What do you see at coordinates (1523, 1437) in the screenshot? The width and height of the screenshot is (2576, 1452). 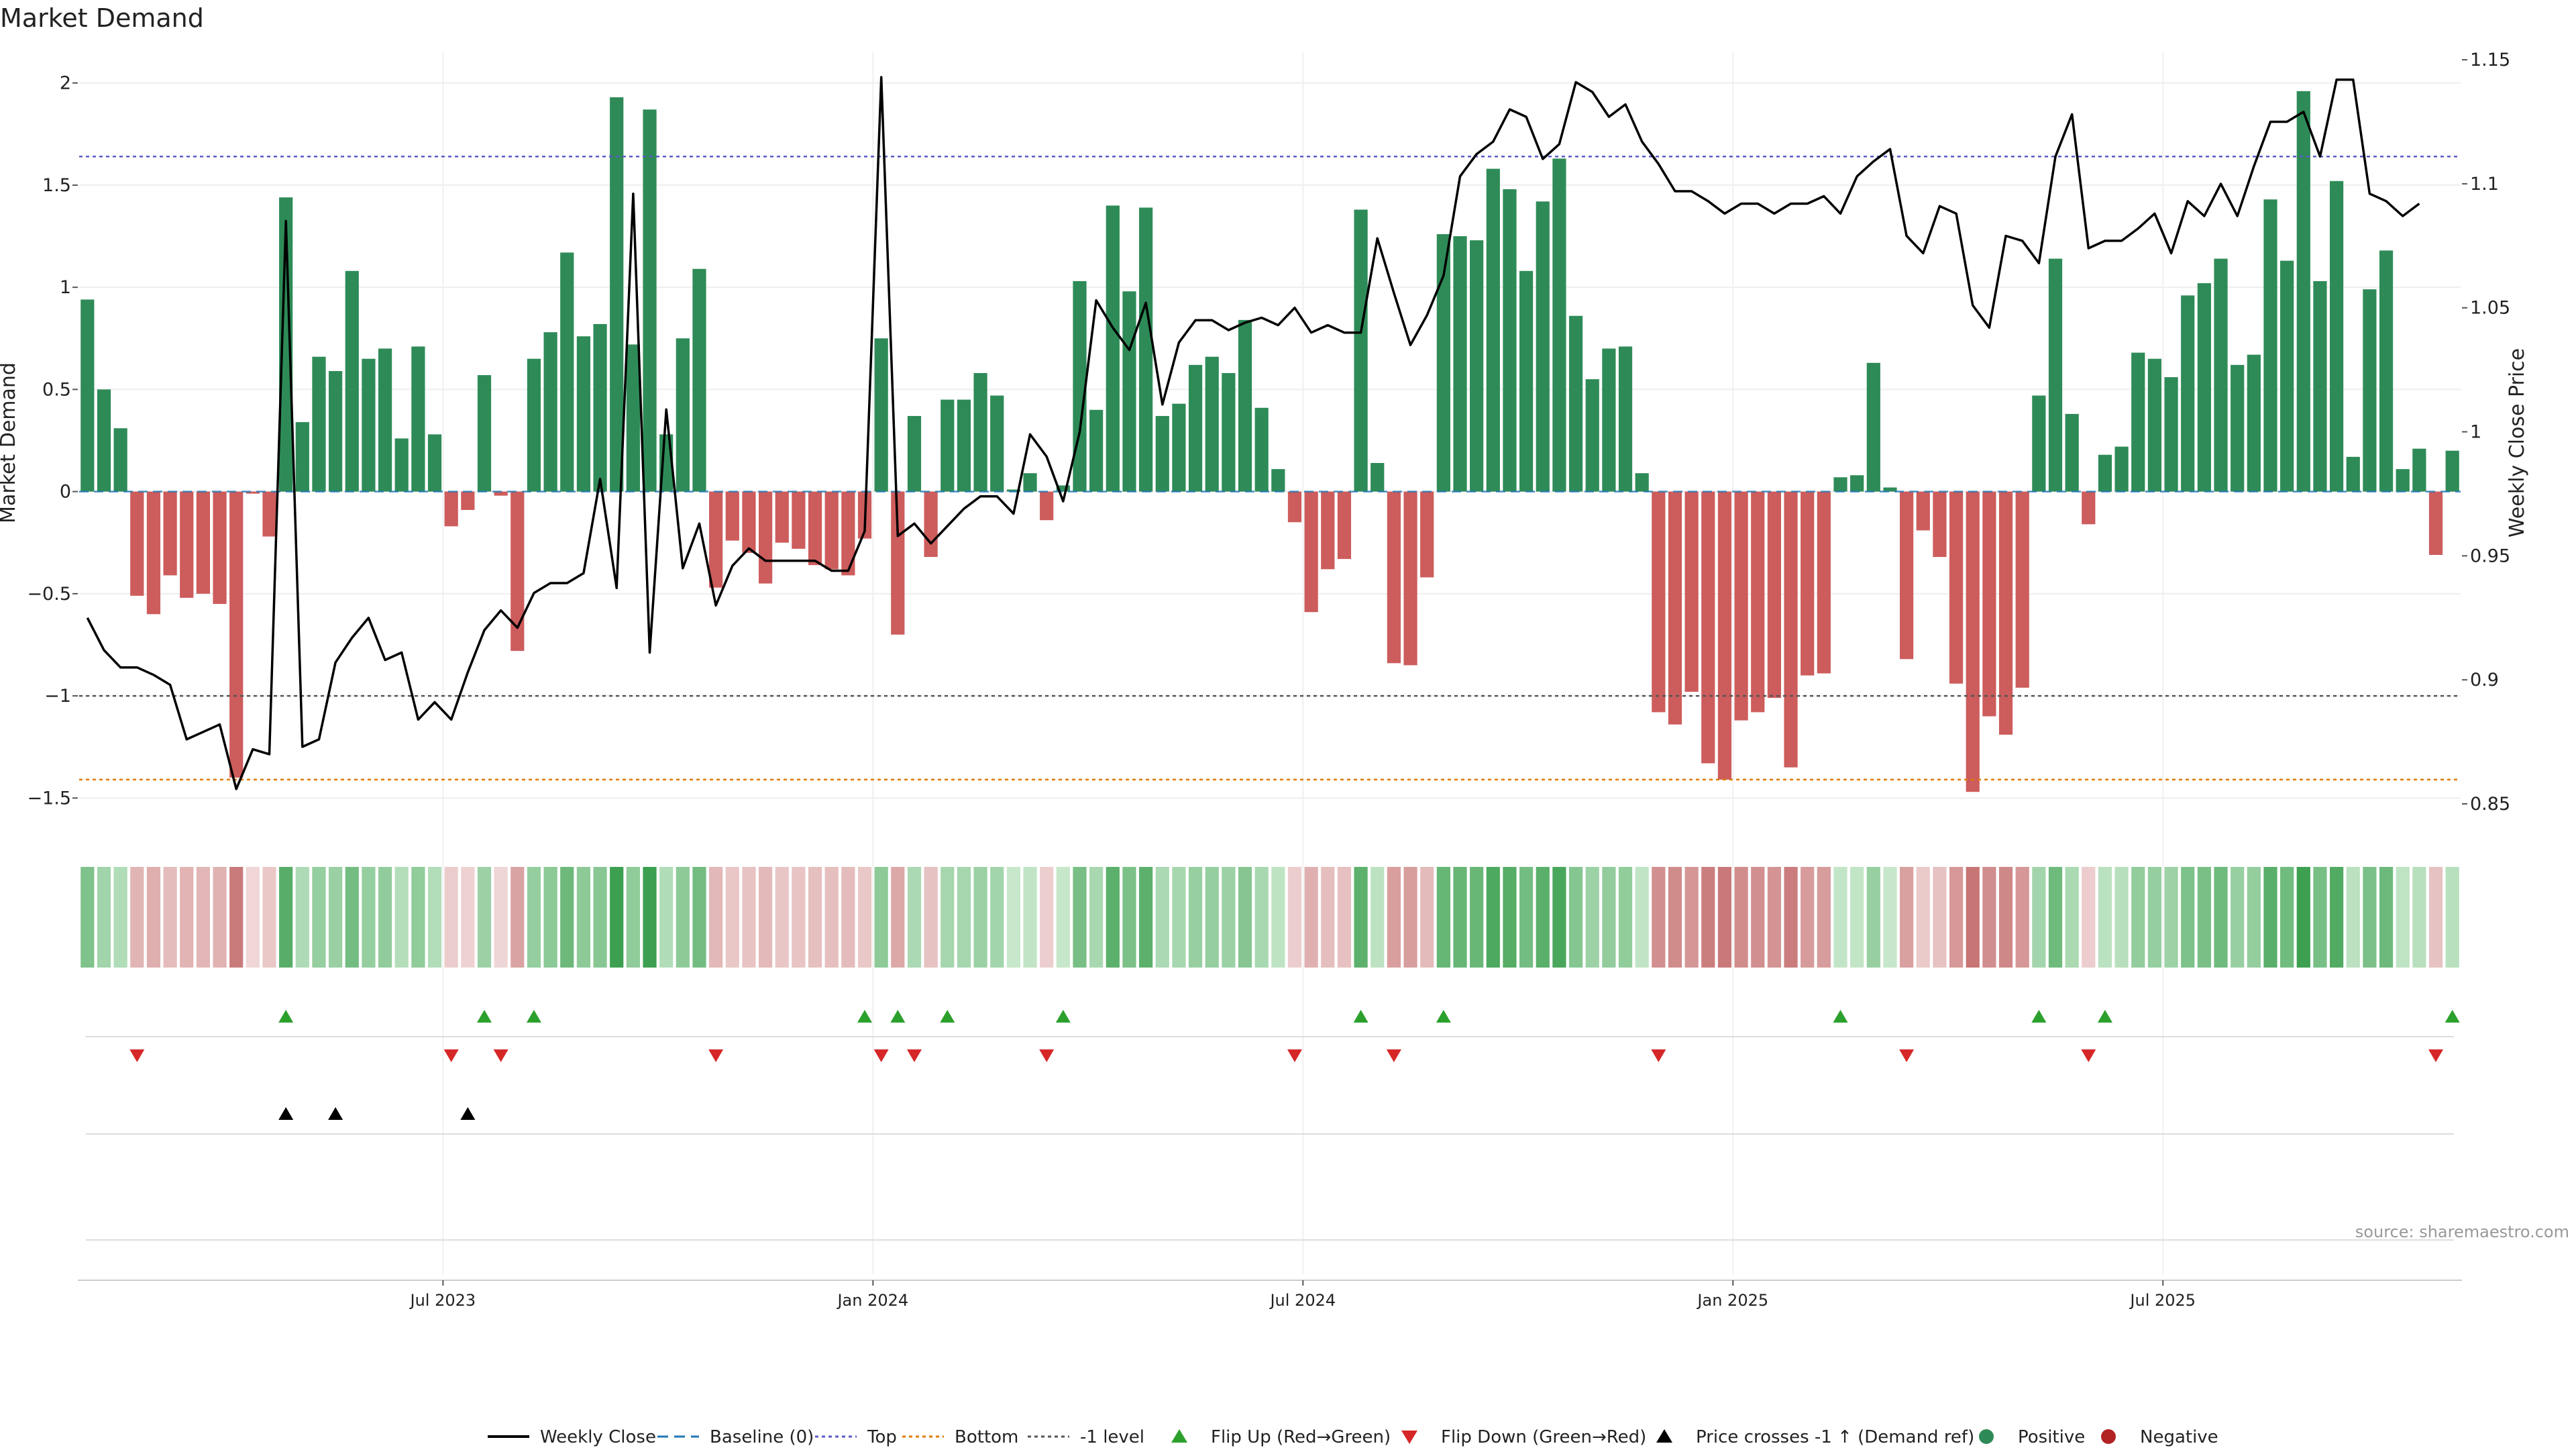 I see `legend-item-flip-down: Flip Down (Green→Red)` at bounding box center [1523, 1437].